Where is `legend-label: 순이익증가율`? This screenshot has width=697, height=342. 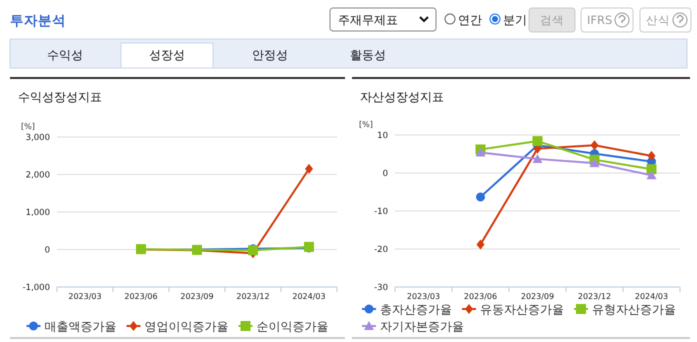 legend-label: 순이익증가율 is located at coordinates (292, 327).